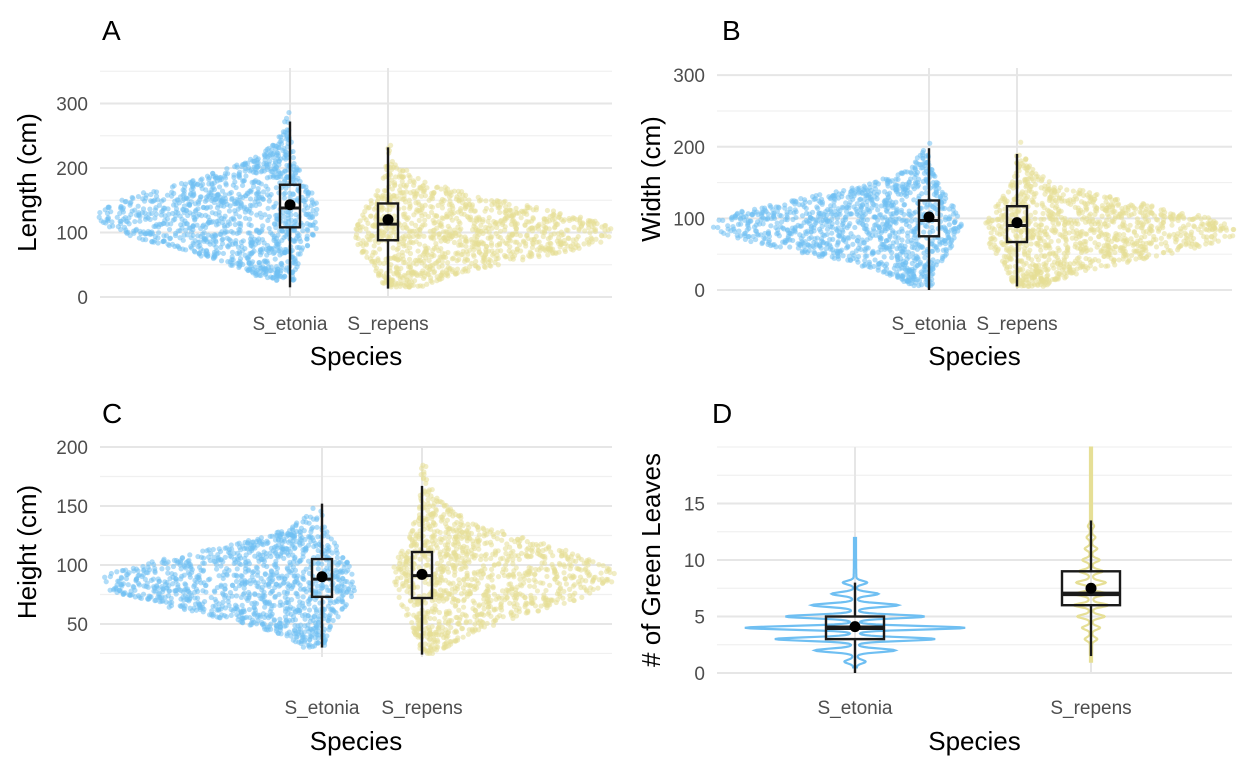 This screenshot has height=768, width=1248. I want to click on mean-point, so click(290, 205).